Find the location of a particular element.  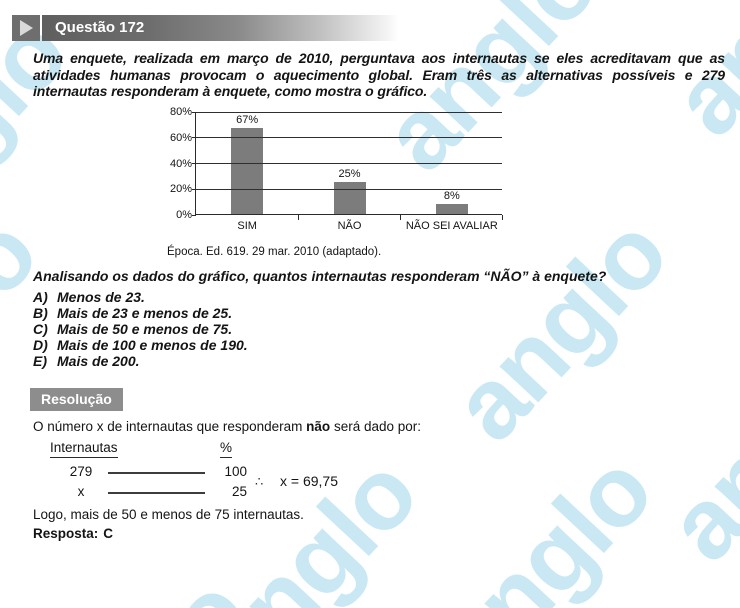

option-letter: B) is located at coordinates (40, 313).